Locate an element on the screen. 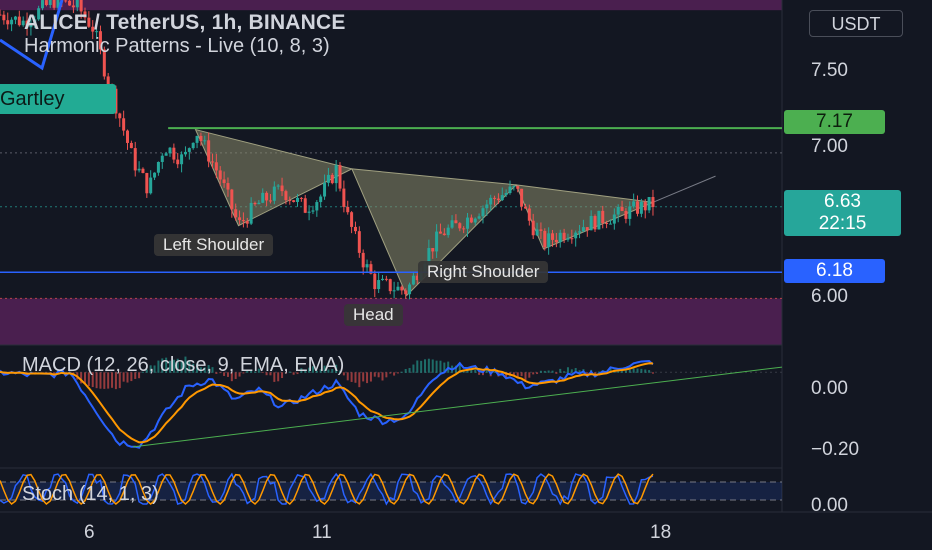  head-label: Head is located at coordinates (373, 315).